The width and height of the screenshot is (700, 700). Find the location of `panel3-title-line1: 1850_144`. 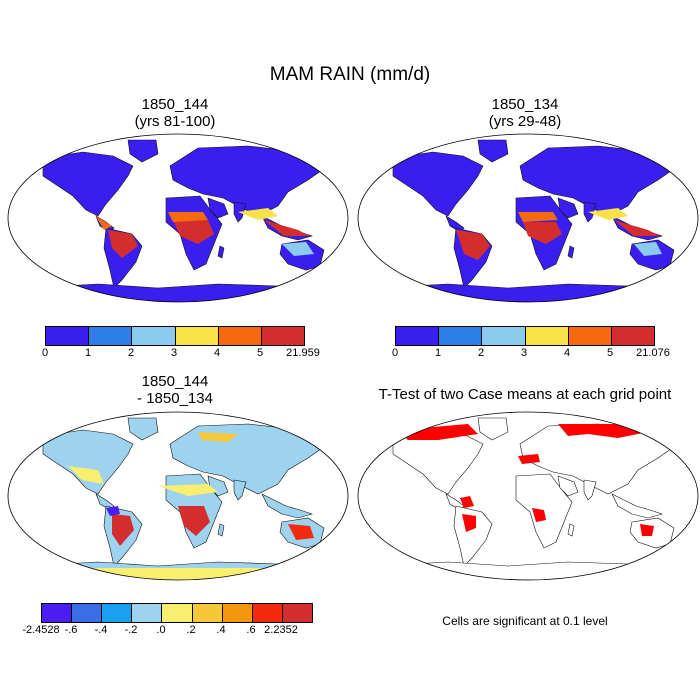

panel3-title-line1: 1850_144 is located at coordinates (175, 381).